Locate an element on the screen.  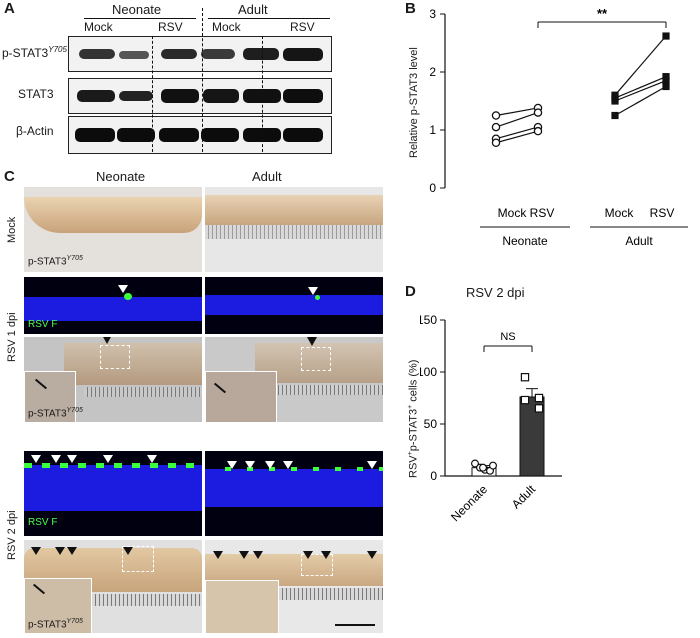
fluor-rsv2-neonate: RSV F is located at coordinates (113, 493).